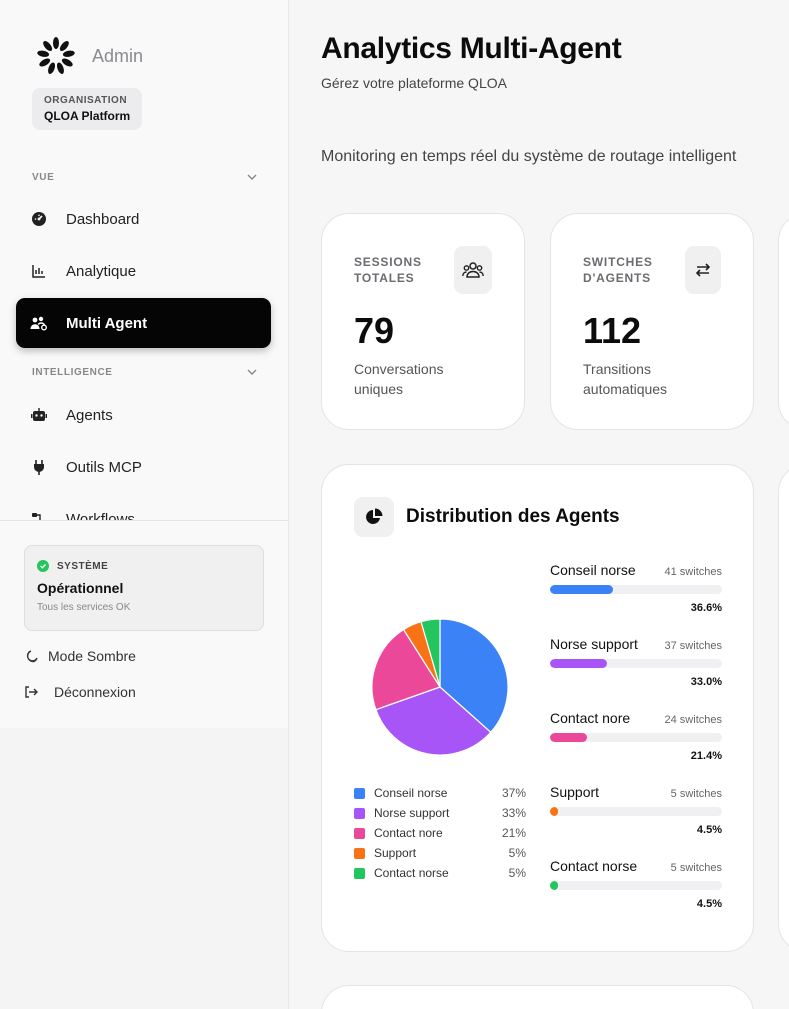 The image size is (789, 1009). What do you see at coordinates (440, 853) in the screenshot?
I see `legend-item: Support 5%` at bounding box center [440, 853].